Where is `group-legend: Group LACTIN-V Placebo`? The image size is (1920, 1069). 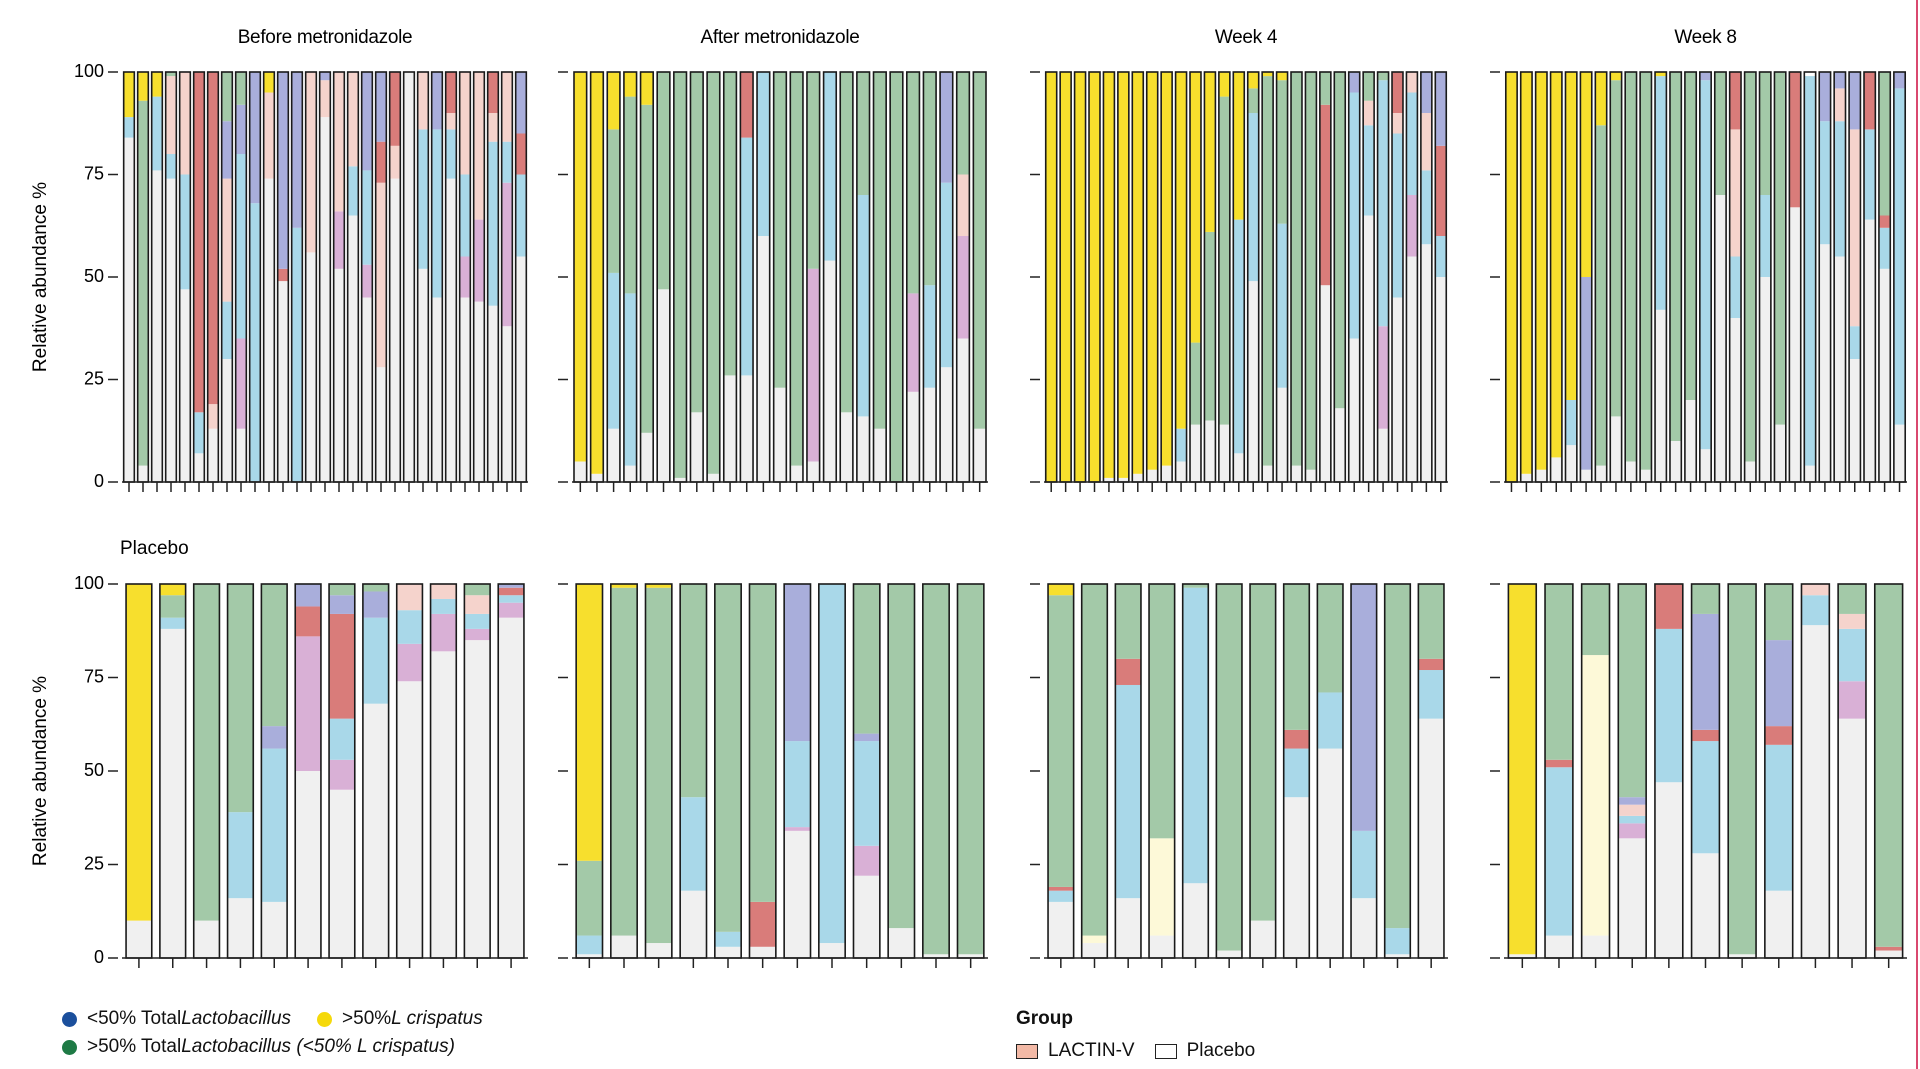
group-legend: Group LACTIN-V Placebo is located at coordinates (1135, 1035).